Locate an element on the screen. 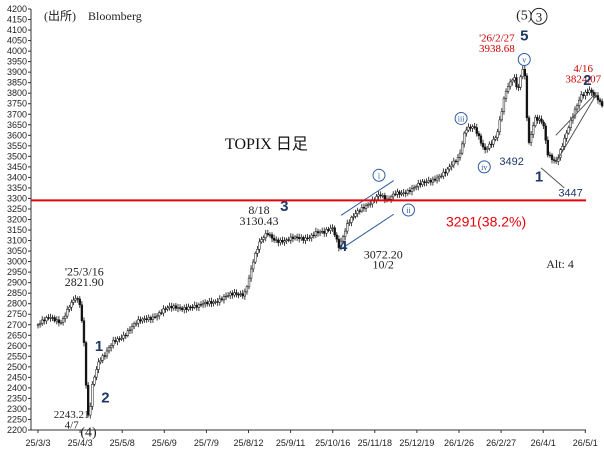 The width and height of the screenshot is (604, 476). price-annotation: '26/2/27 is located at coordinates (497, 39).